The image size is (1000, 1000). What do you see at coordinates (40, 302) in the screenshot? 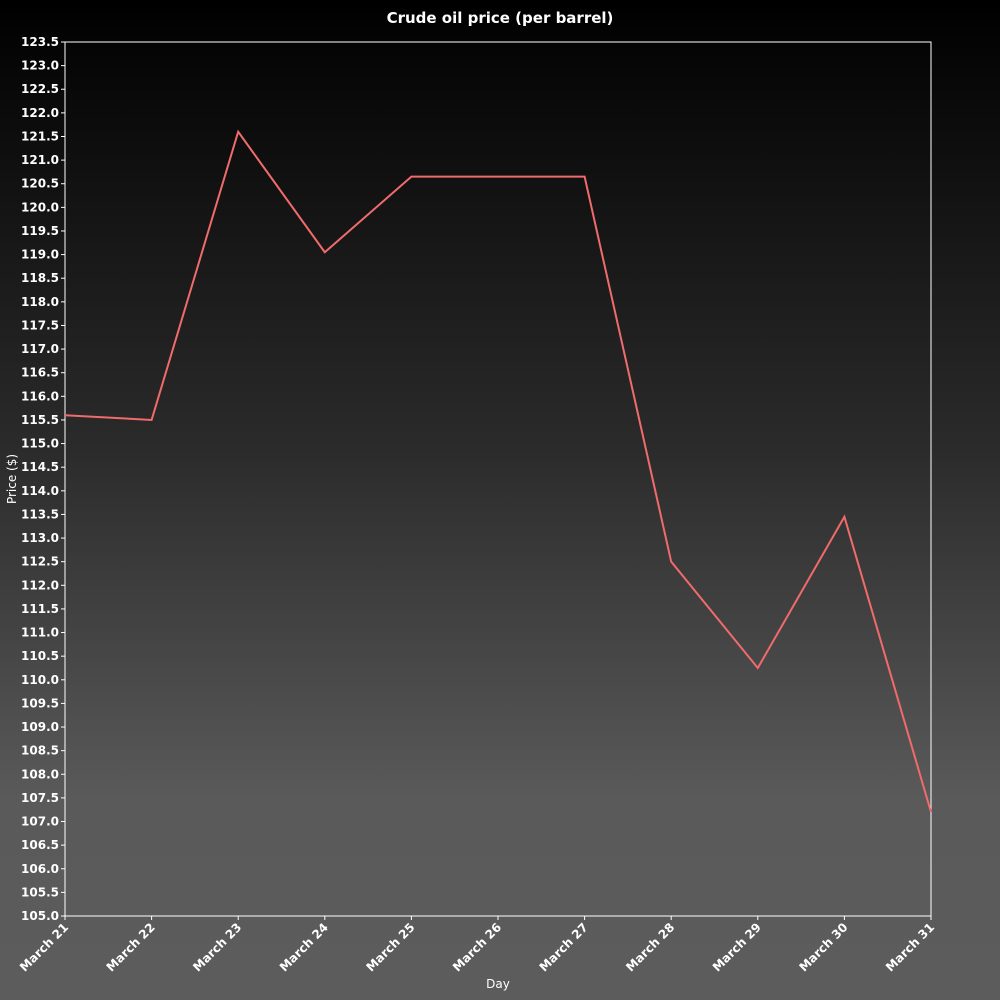
I see `y-tick-label: 118.0` at bounding box center [40, 302].